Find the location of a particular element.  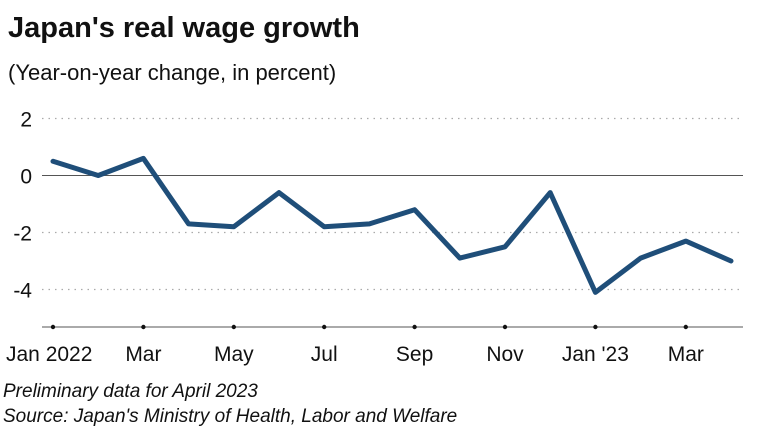

x-tick-label: Jan 2022 is located at coordinates (49, 354).